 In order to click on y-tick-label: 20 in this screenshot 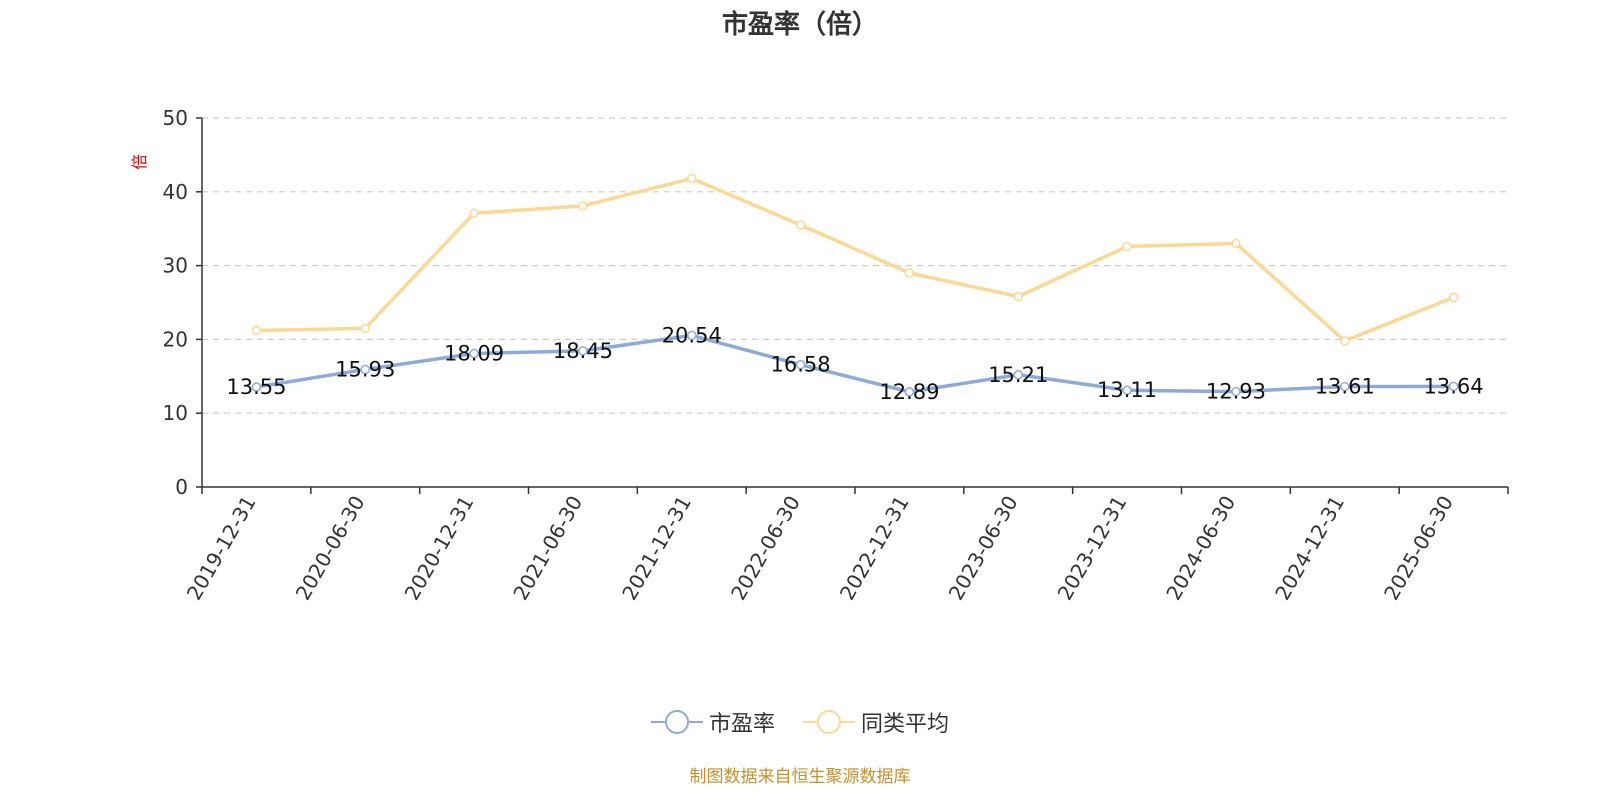, I will do `click(175, 339)`.